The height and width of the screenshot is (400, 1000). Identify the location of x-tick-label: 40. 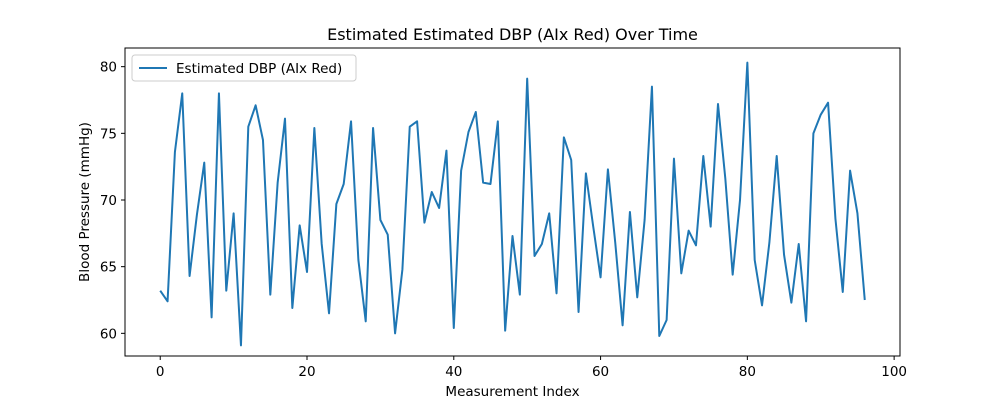
(453, 372).